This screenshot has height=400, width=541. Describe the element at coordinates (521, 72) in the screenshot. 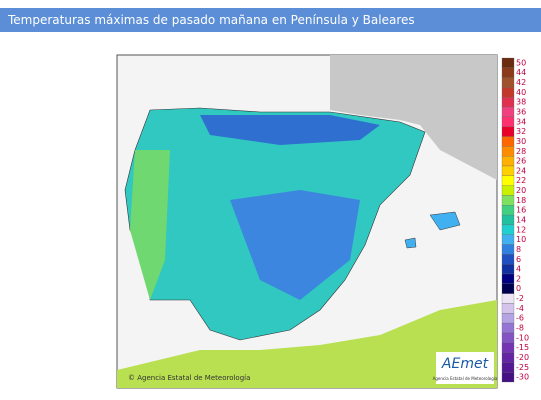

I see `legend-label: 44` at that location.